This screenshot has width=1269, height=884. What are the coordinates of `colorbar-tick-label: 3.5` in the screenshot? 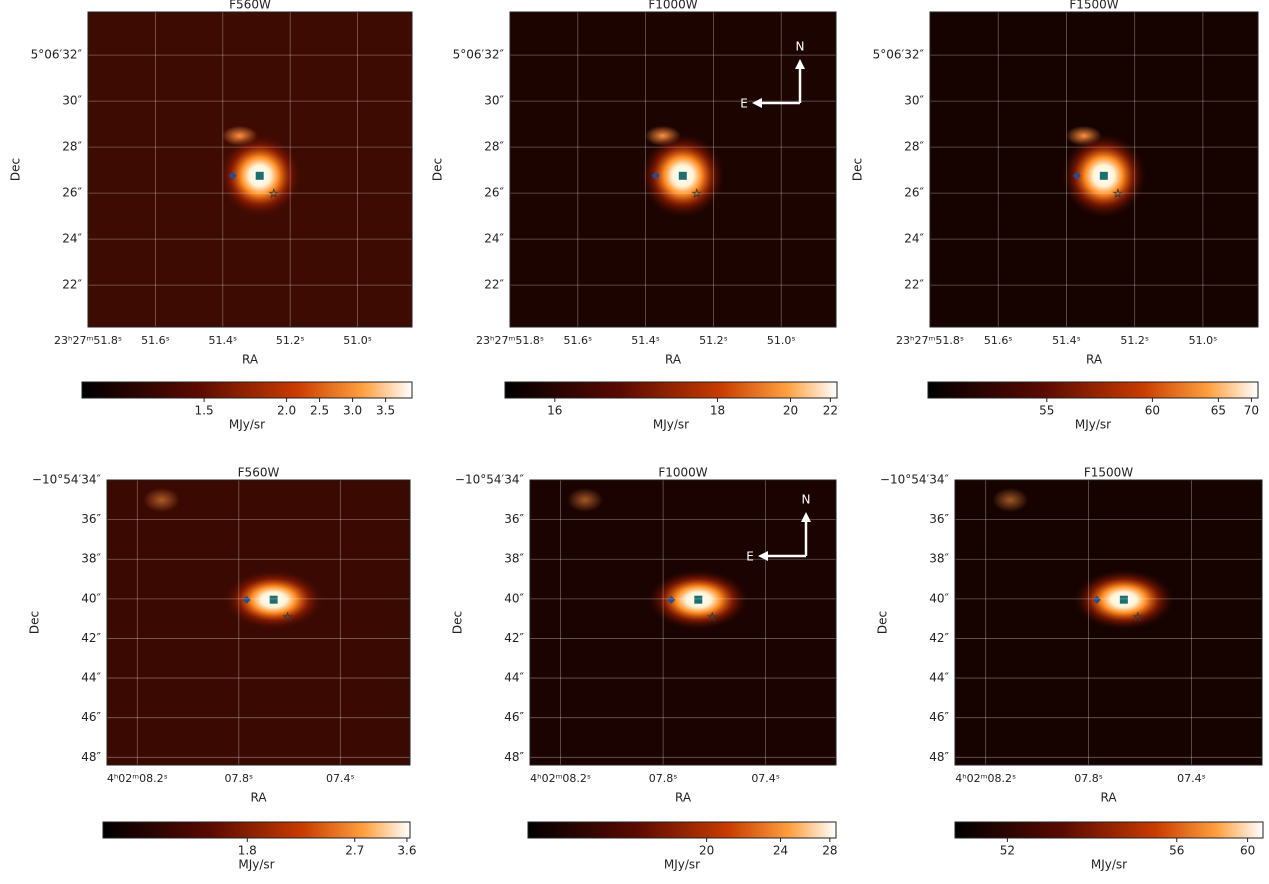 It's located at (385, 411).